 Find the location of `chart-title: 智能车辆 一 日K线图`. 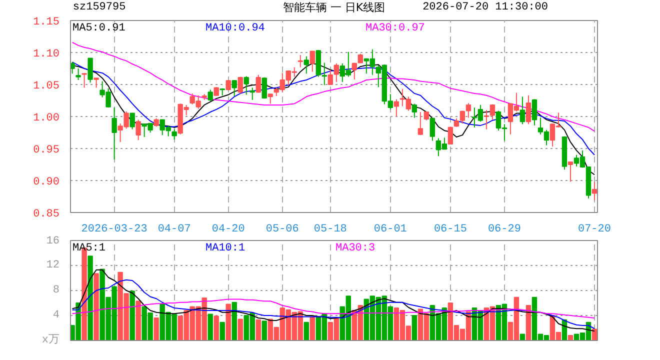

chart-title: 智能车辆 一 日K线图 is located at coordinates (334, 7).